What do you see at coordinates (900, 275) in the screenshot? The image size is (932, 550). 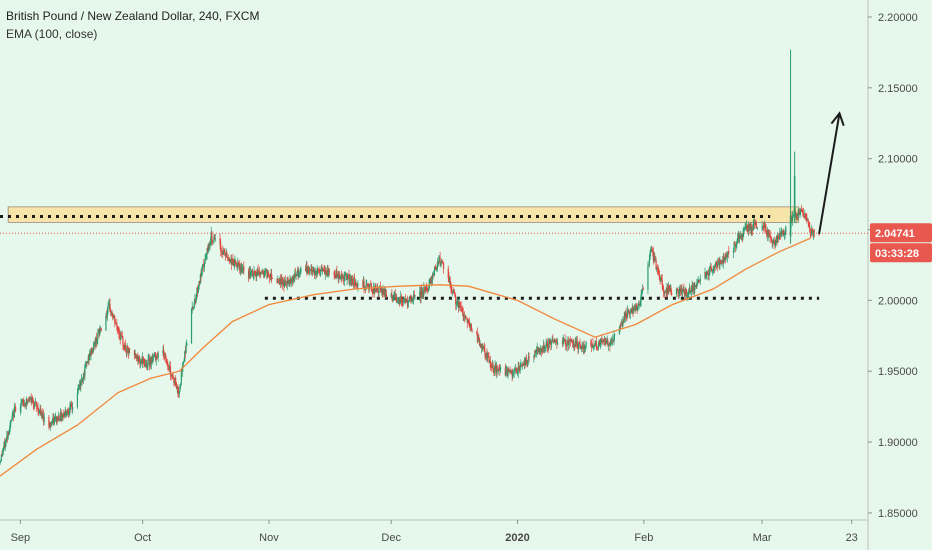 I see `price-axis` at bounding box center [900, 275].